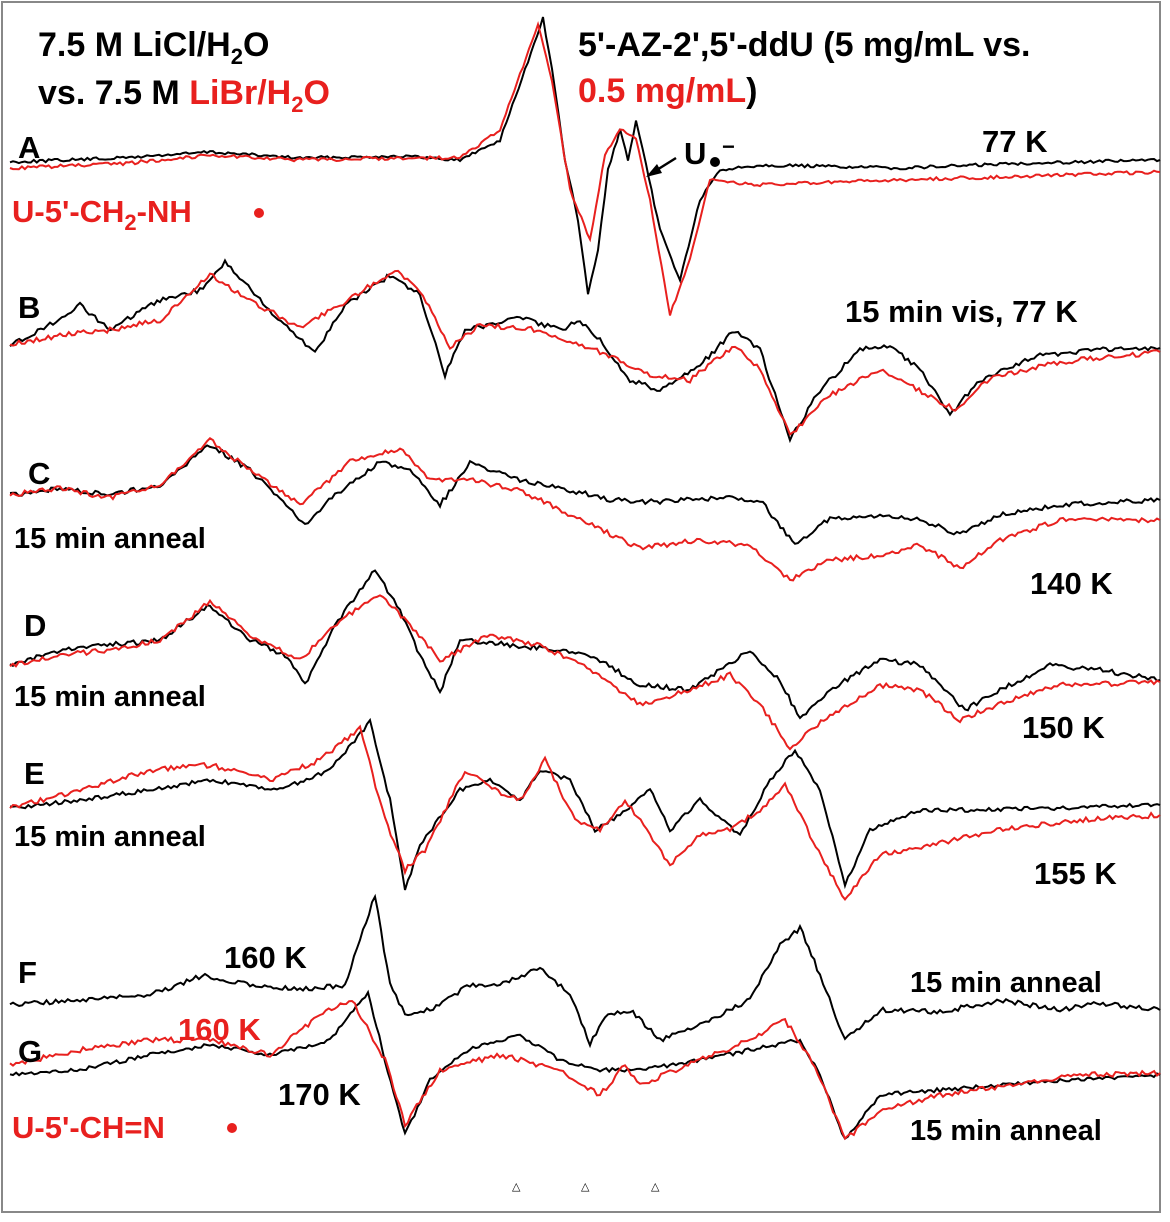 The height and width of the screenshot is (1222, 1170). Describe the element at coordinates (153, 47) in the screenshot. I see `header-left-line1: 7.5 M LiCl/H2O` at that location.